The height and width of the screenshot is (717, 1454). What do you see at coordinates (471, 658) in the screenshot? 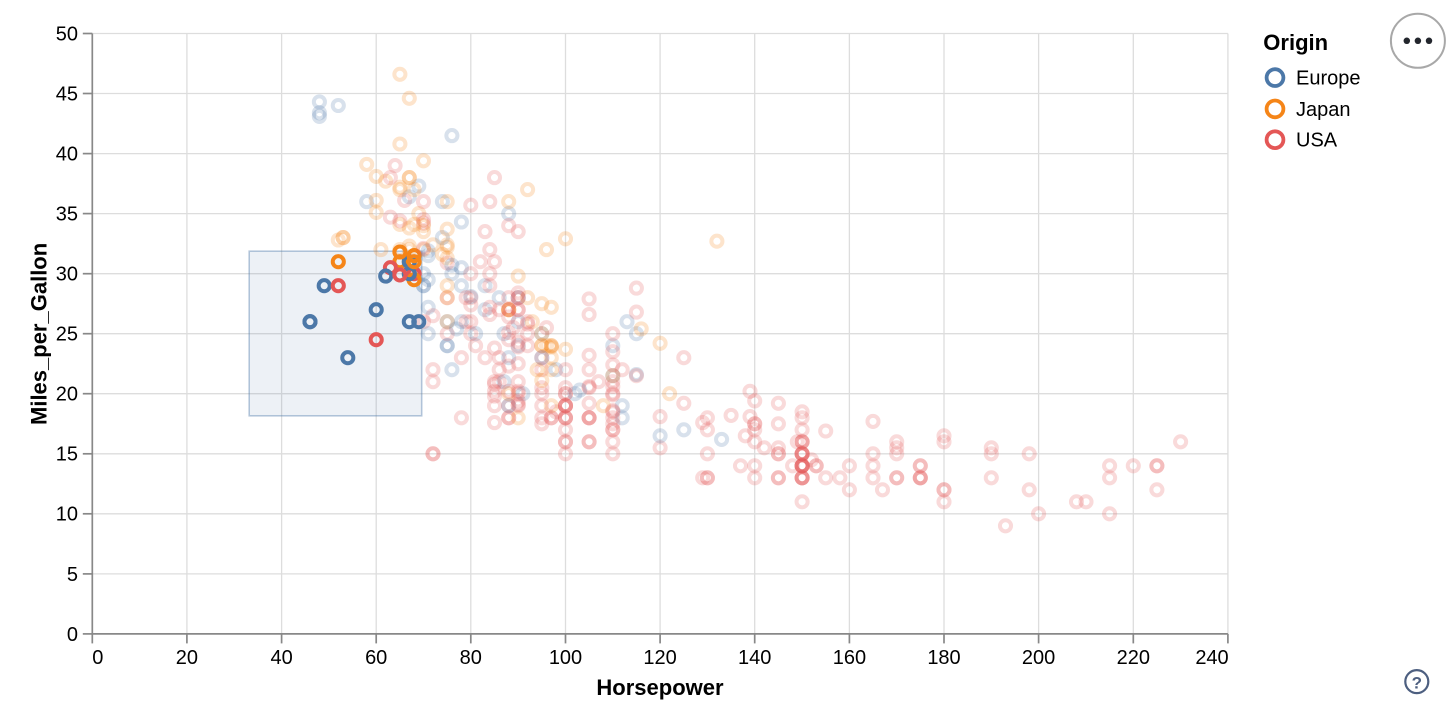
I see `svg-text: 80` at bounding box center [471, 658].